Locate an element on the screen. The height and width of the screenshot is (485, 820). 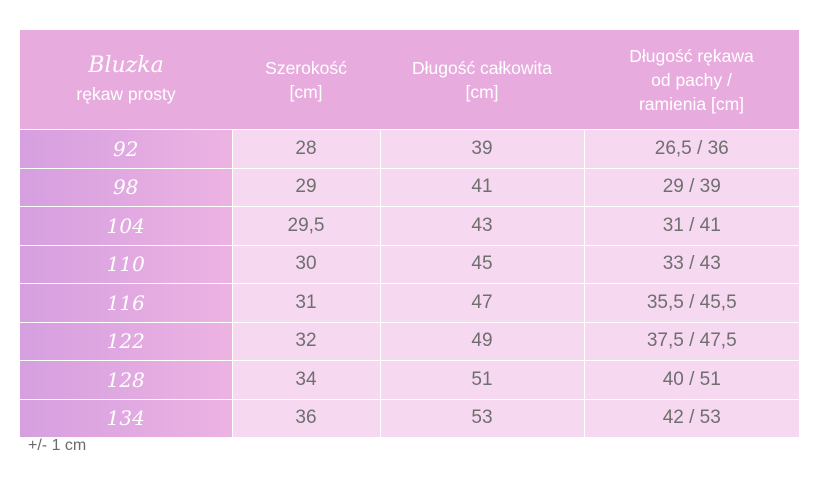
header-sleeve-length-line-2: od pachy / is located at coordinates (691, 79).